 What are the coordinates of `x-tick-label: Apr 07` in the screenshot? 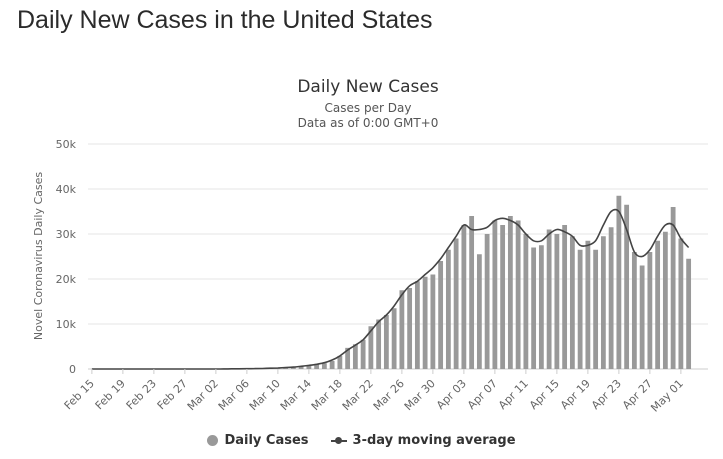 It's located at (482, 394).